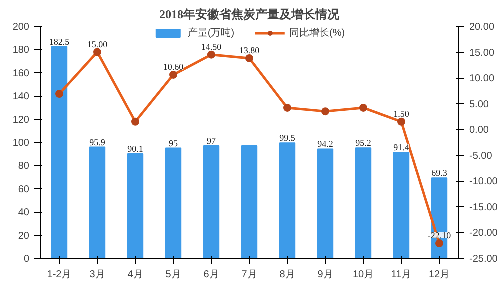 This screenshot has height=283, width=500. I want to click on y-tick-label: 200, so click(21, 27).